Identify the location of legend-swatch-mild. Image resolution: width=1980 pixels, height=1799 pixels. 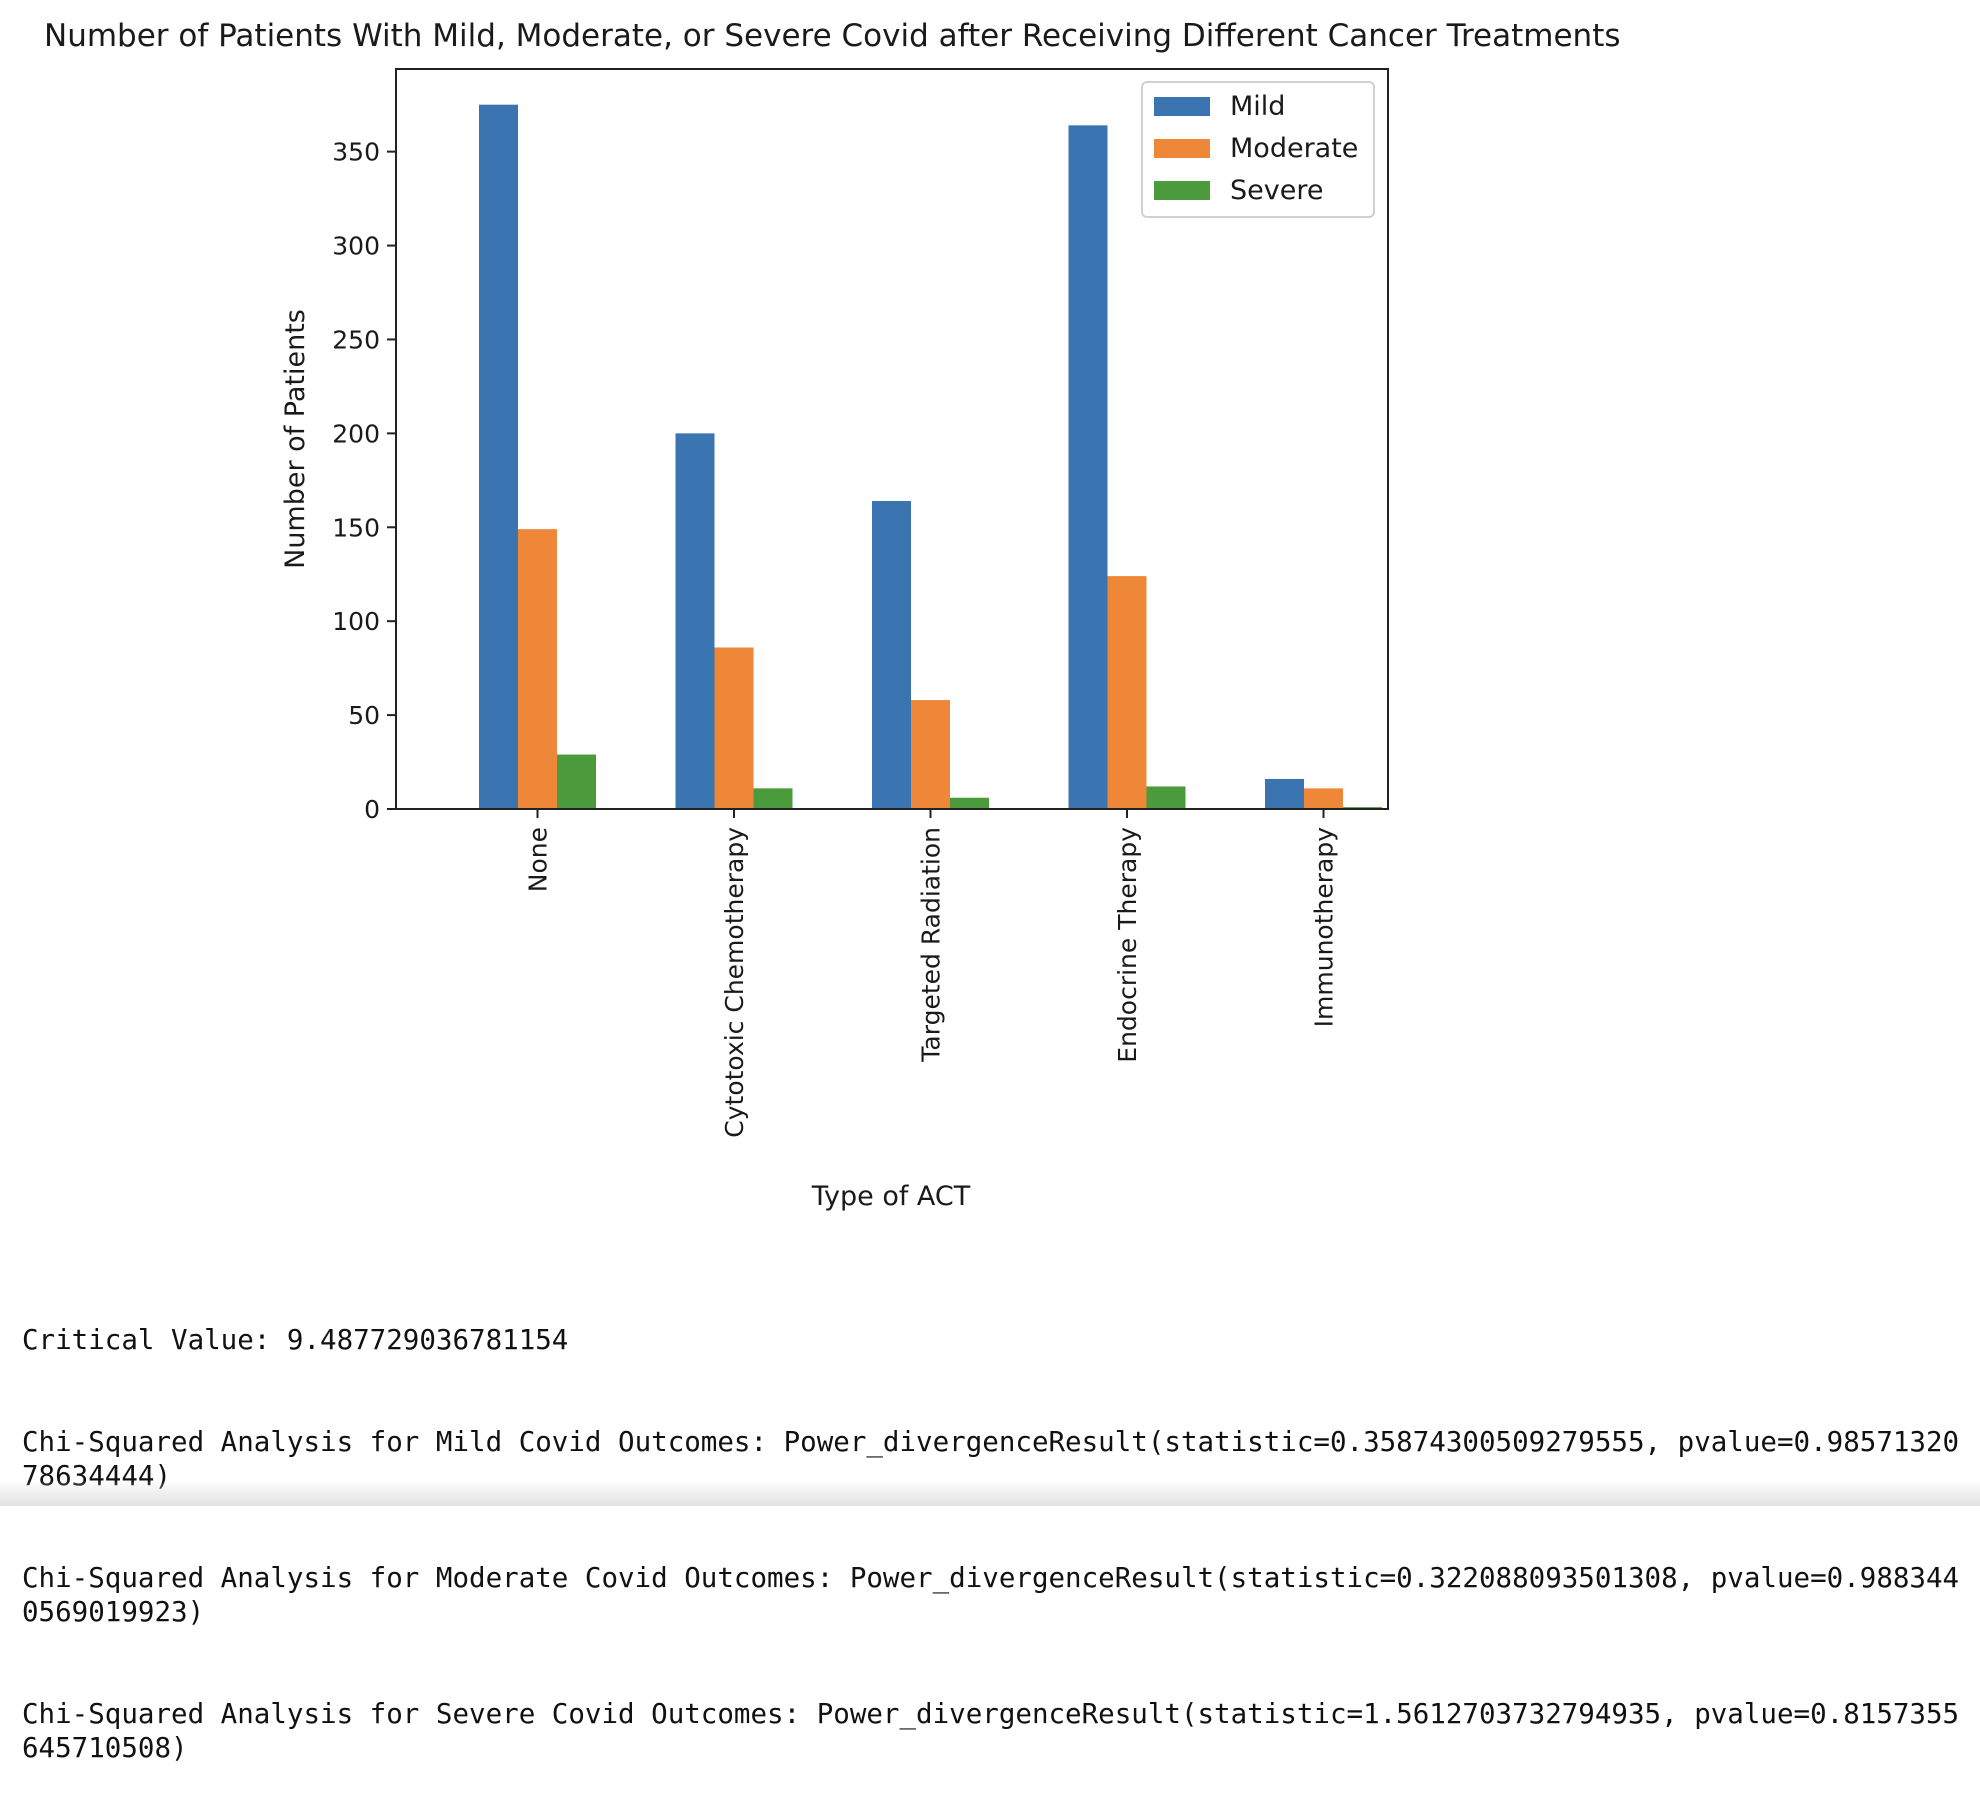
(1182, 106).